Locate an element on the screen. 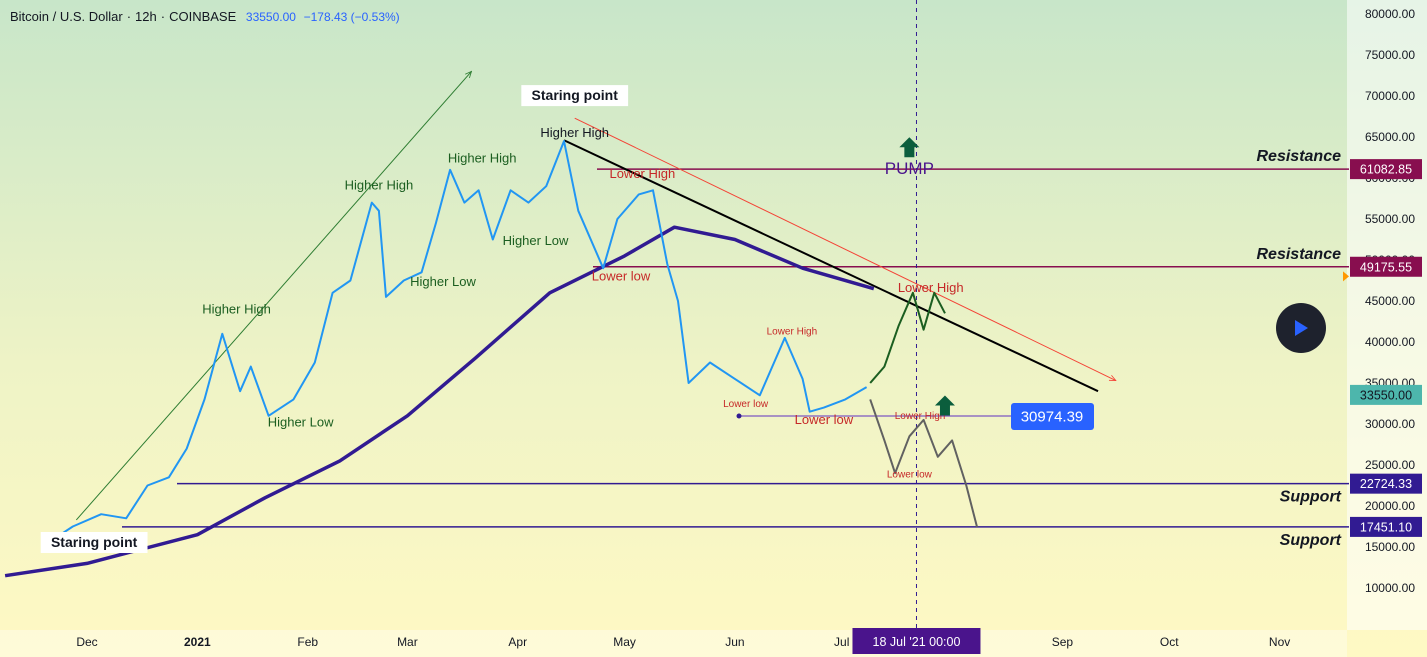  measure-label-box is located at coordinates (1052, 417).